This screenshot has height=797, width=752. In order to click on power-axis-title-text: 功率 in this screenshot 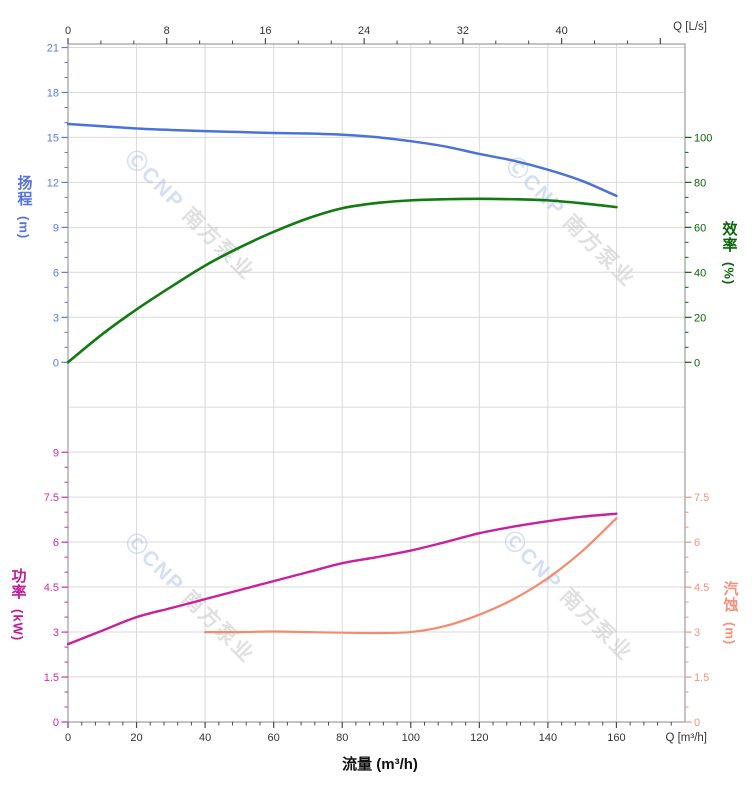, I will do `click(18, 584)`.